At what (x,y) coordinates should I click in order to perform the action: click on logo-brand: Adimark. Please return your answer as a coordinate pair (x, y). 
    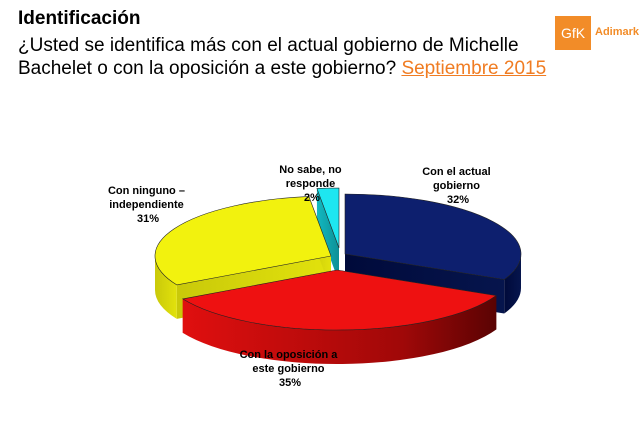
    Looking at the image, I should click on (617, 32).